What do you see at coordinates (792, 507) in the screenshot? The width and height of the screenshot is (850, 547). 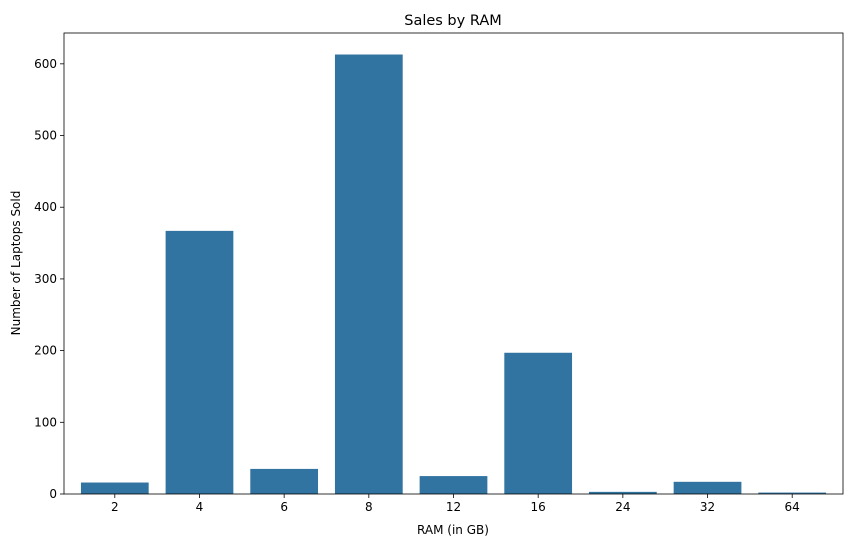 I see `x-tick-label: 64` at bounding box center [792, 507].